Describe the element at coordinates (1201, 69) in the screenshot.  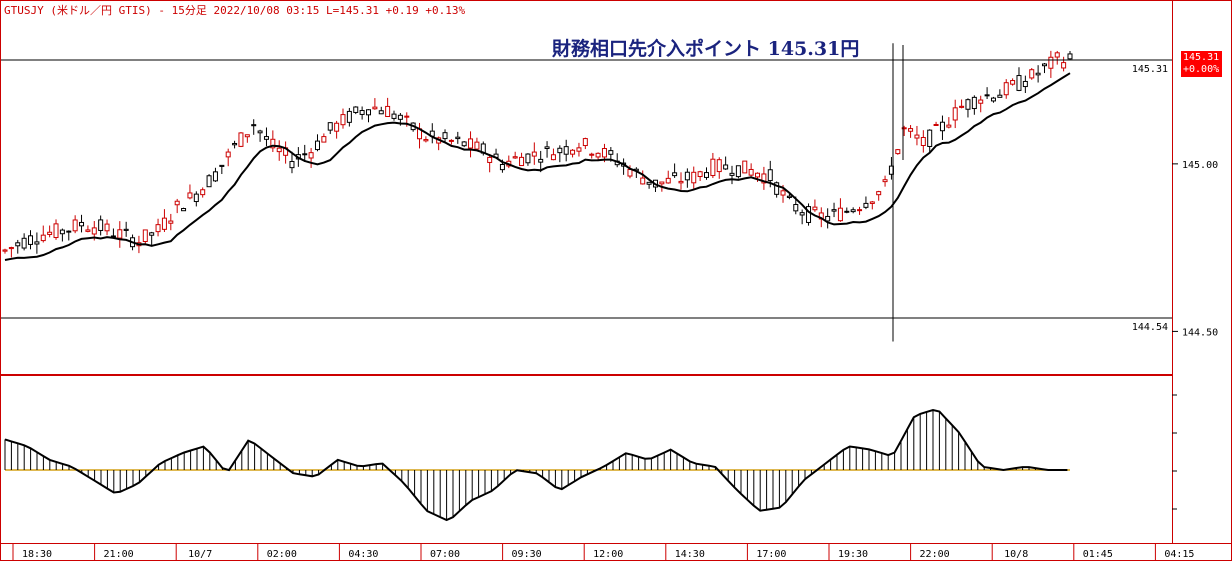
I see `last-price-change: +0.00%` at that location.